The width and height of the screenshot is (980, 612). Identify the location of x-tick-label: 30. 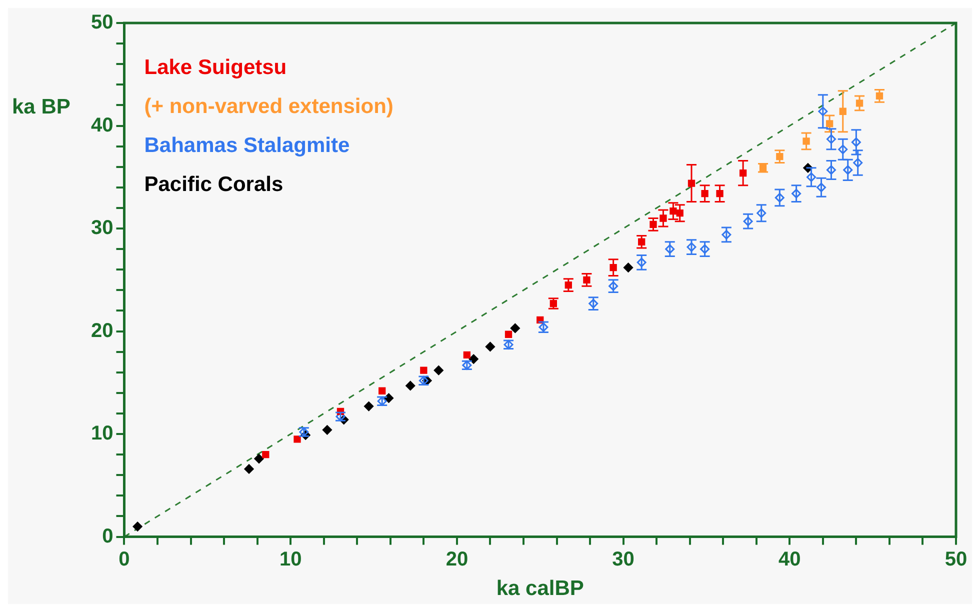
(623, 559).